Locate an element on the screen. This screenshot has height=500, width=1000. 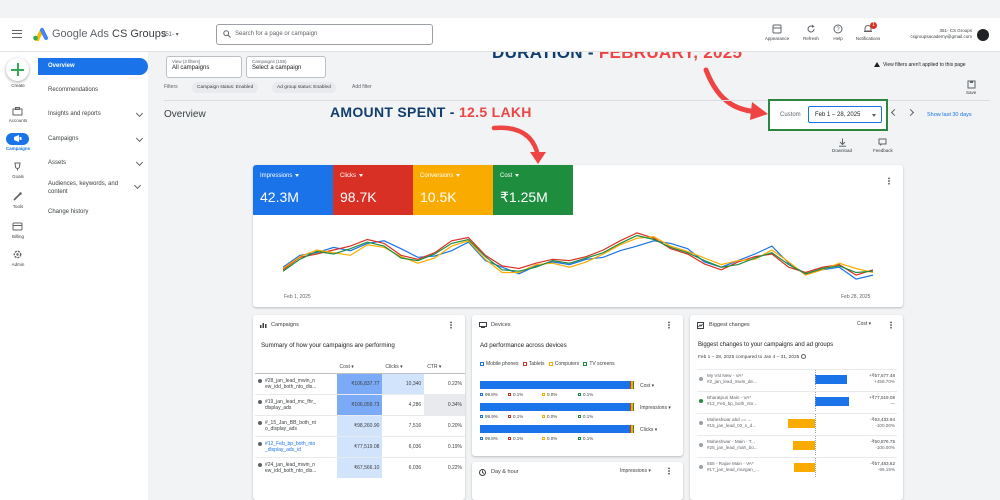
device-row: 99.9% 0.1% 0.0% 0.1% Impressions ▾ is located at coordinates (580, 412).